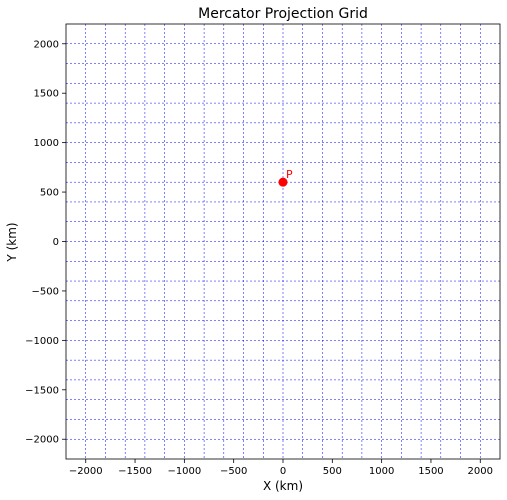  I want to click on y-axis-label: Y (km), so click(12, 242).